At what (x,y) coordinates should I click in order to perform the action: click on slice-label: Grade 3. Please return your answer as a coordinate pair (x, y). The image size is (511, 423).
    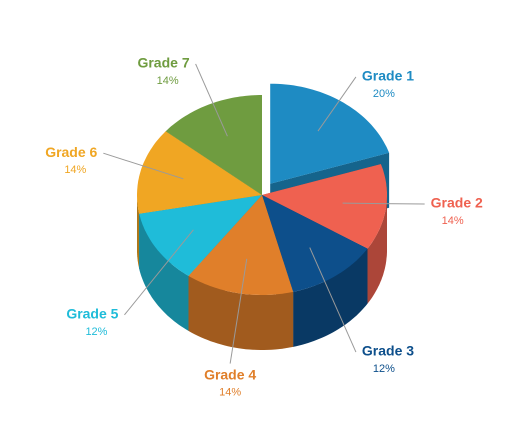
    Looking at the image, I should click on (388, 351).